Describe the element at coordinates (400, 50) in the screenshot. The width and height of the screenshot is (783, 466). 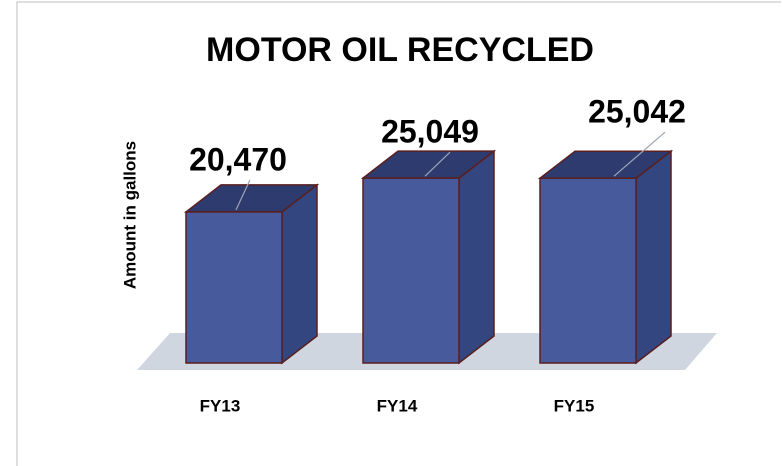
I see `chart-title: MOTOR OIL RECYCLED` at that location.